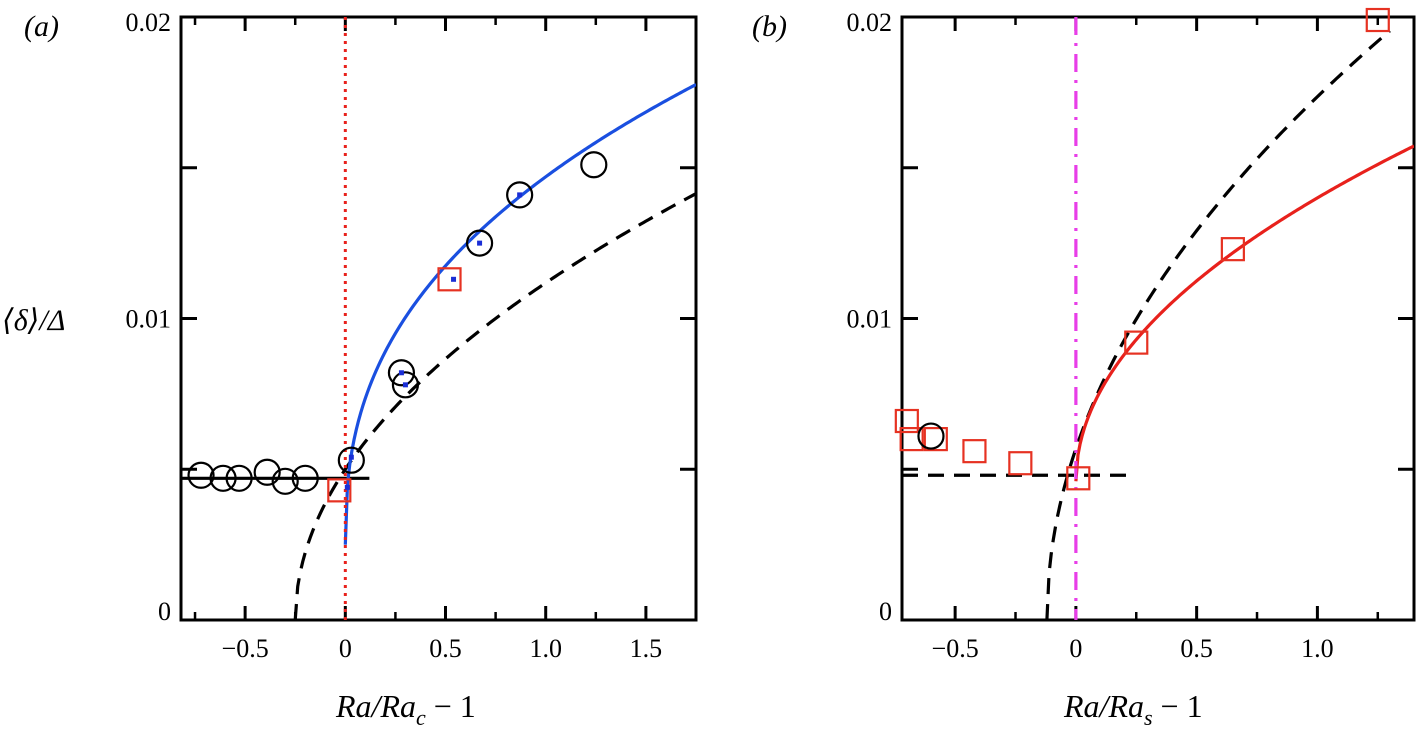  Describe the element at coordinates (870, 22) in the screenshot. I see `panel-b-ytick-label: 0.02` at that location.